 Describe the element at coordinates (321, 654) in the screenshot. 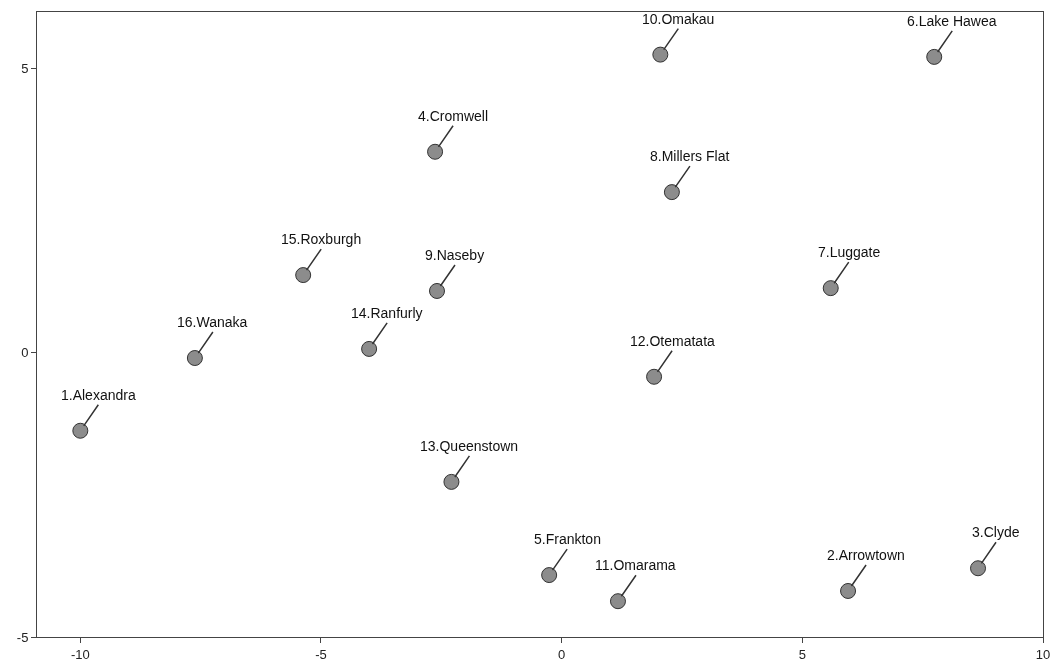

I see `x-tick-label: -5` at that location.